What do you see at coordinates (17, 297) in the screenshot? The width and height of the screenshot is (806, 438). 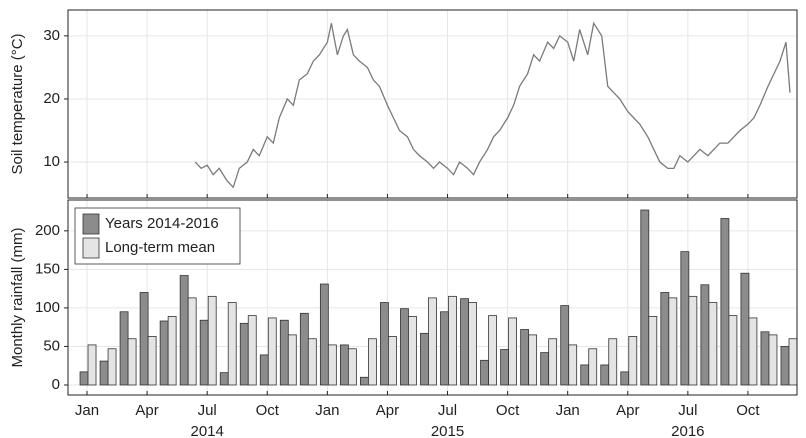 I see `y-axis-title: Monthly rainfall (mm)` at bounding box center [17, 297].